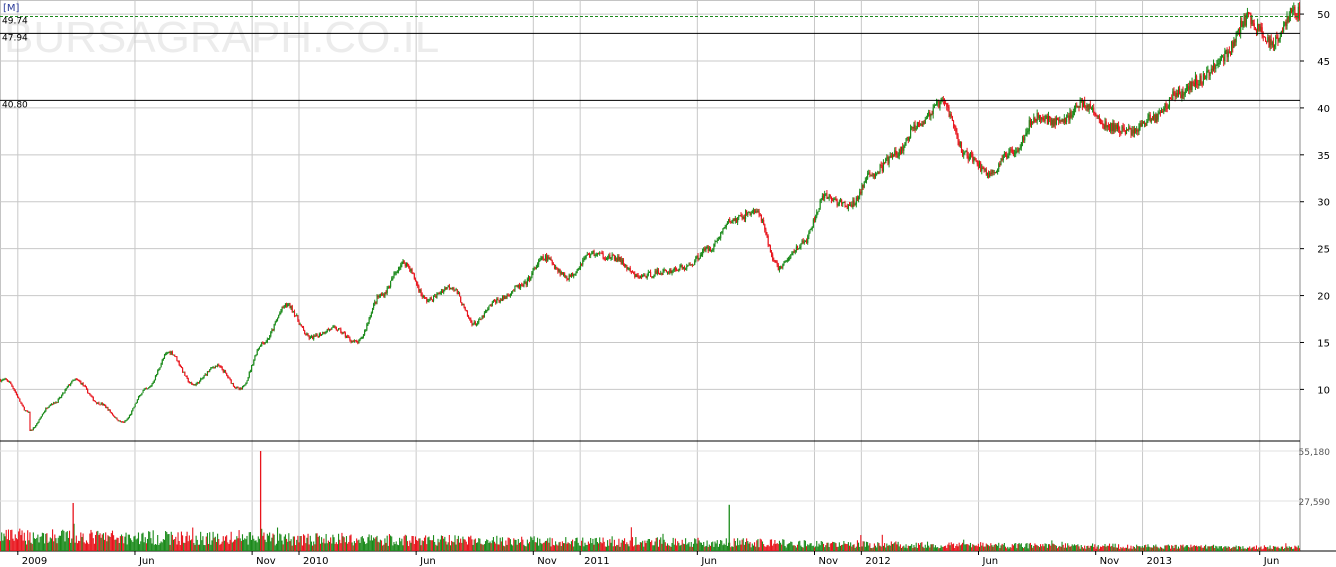  I want to click on period-label: [M], so click(11, 8).